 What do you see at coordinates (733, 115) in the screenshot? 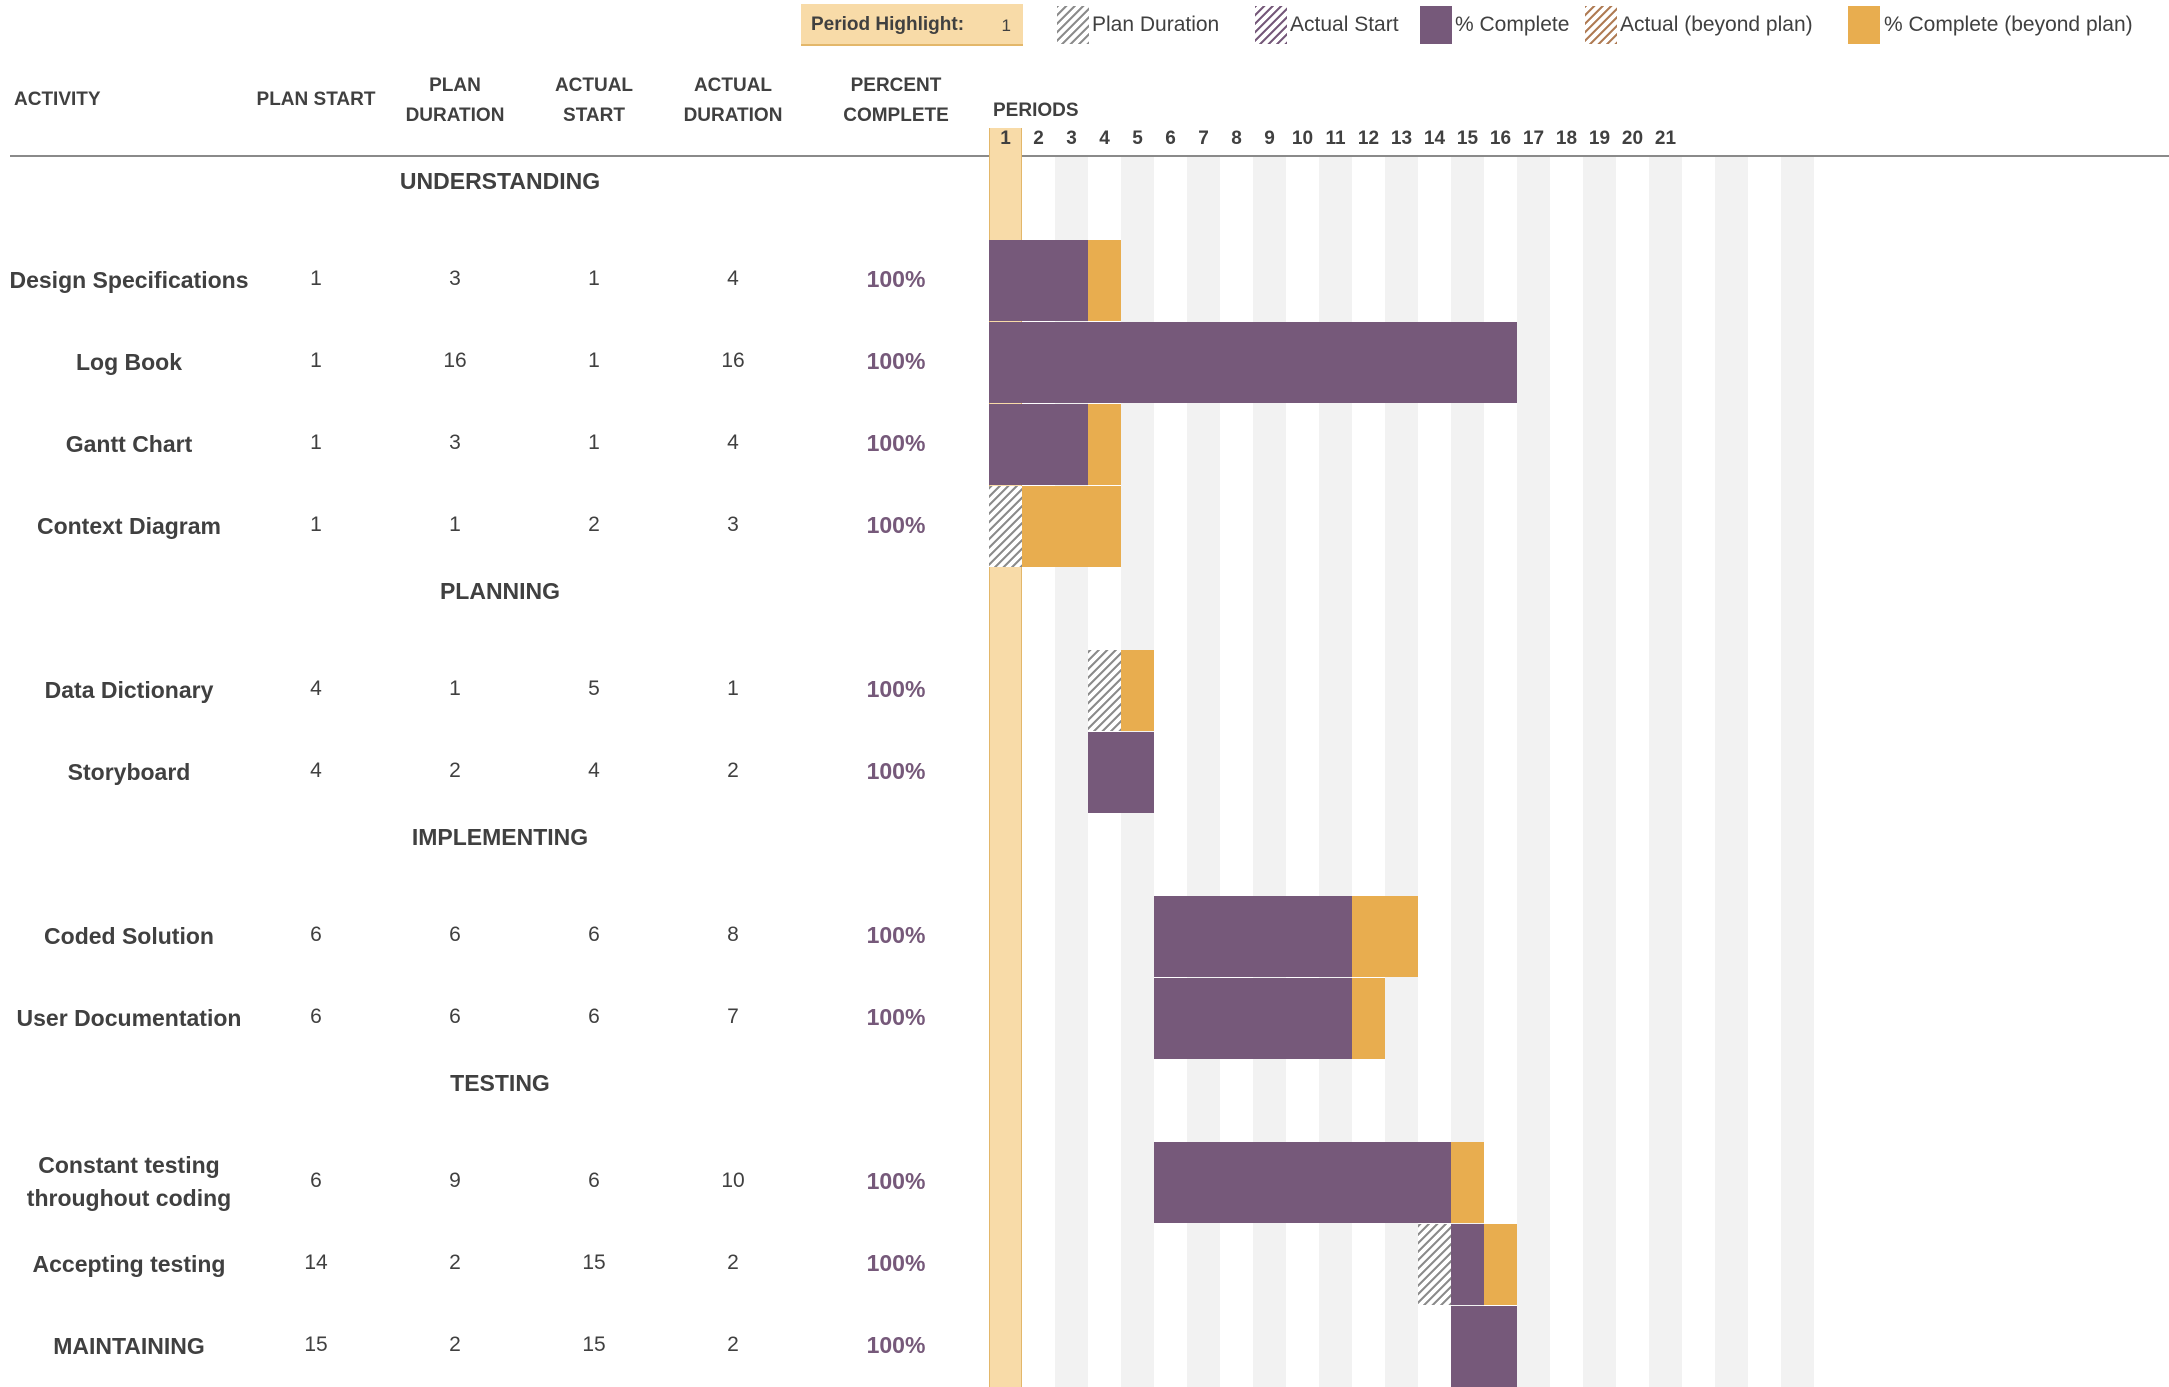
I see `header-actual-duration-line2: DURATION` at bounding box center [733, 115].